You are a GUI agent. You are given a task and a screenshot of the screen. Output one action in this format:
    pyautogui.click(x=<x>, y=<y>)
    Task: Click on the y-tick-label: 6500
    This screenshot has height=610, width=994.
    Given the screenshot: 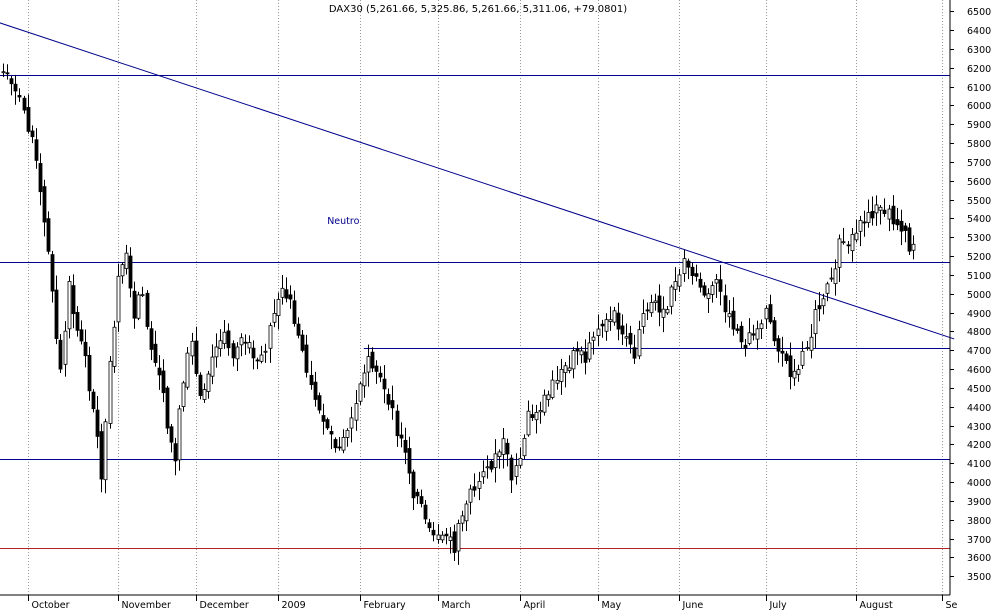 What is the action you would take?
    pyautogui.click(x=979, y=12)
    